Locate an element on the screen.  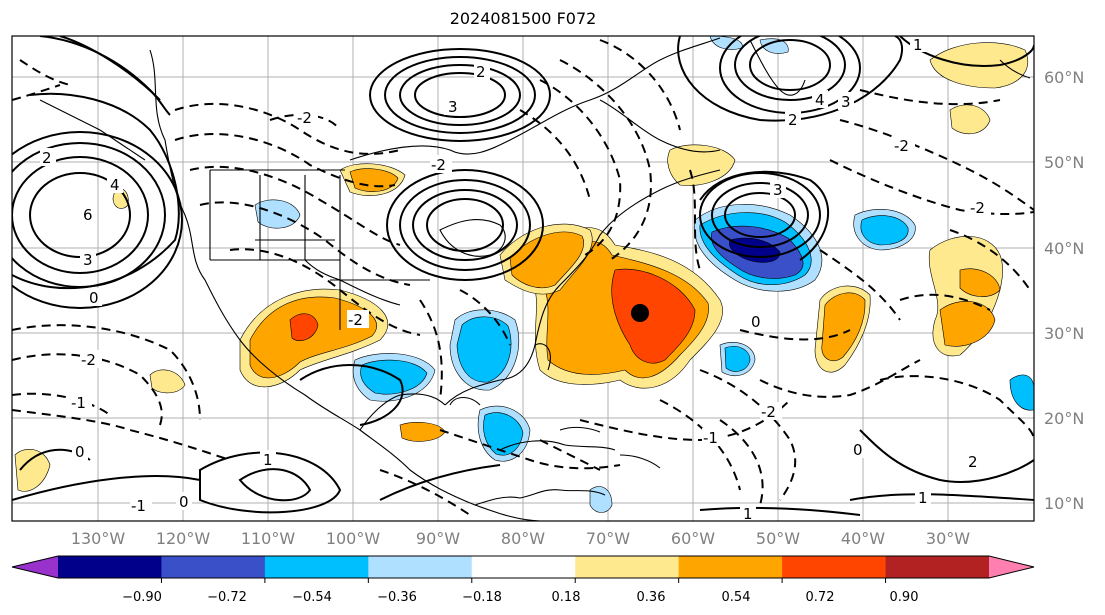
contour-label: 6 is located at coordinates (88, 215).